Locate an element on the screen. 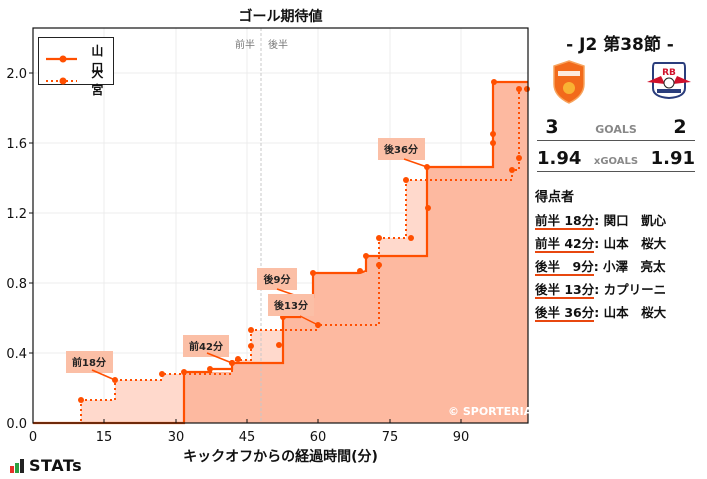 The width and height of the screenshot is (707, 479). x-axis-ticks: 0 15 30 45 60 75 90 is located at coordinates (249, 437).